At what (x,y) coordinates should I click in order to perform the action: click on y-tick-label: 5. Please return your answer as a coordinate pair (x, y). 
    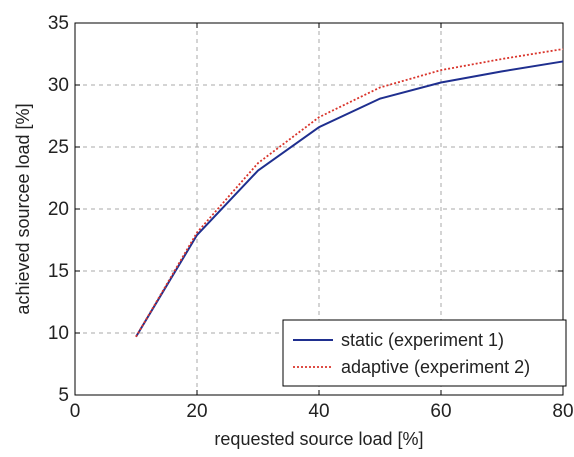
    Looking at the image, I should click on (63, 395).